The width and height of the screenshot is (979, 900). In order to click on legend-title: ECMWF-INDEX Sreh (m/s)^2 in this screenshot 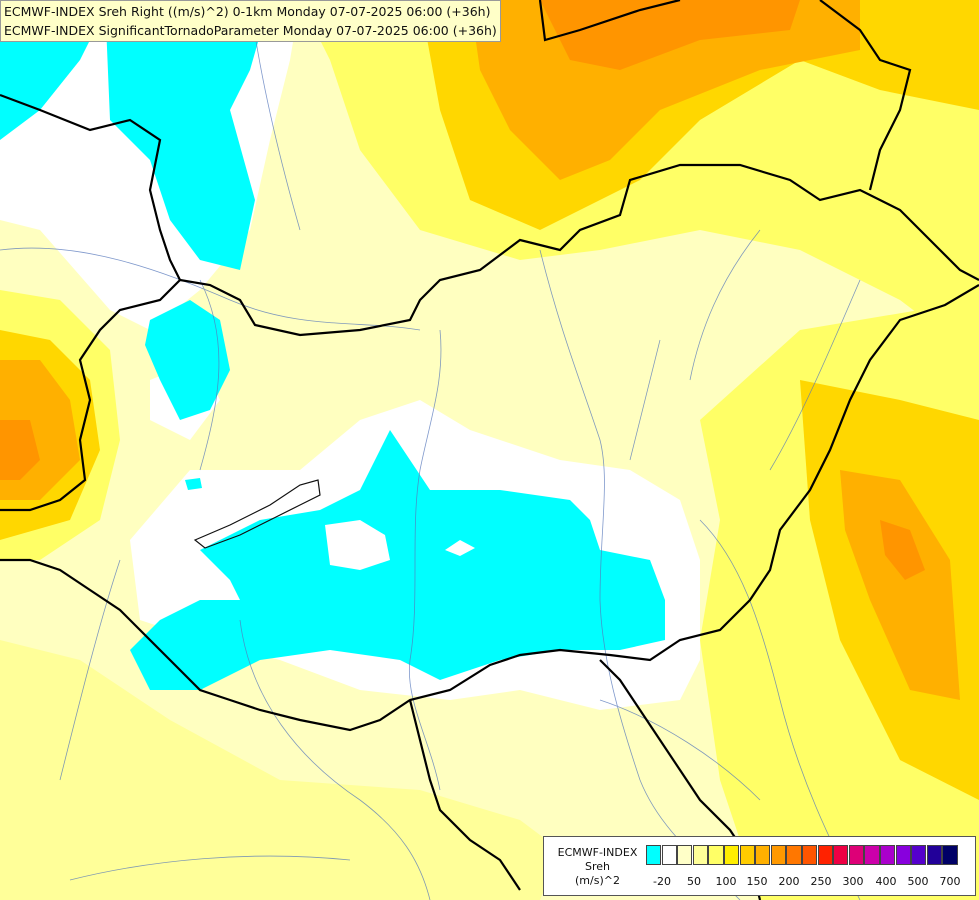, I will do `click(597, 867)`.